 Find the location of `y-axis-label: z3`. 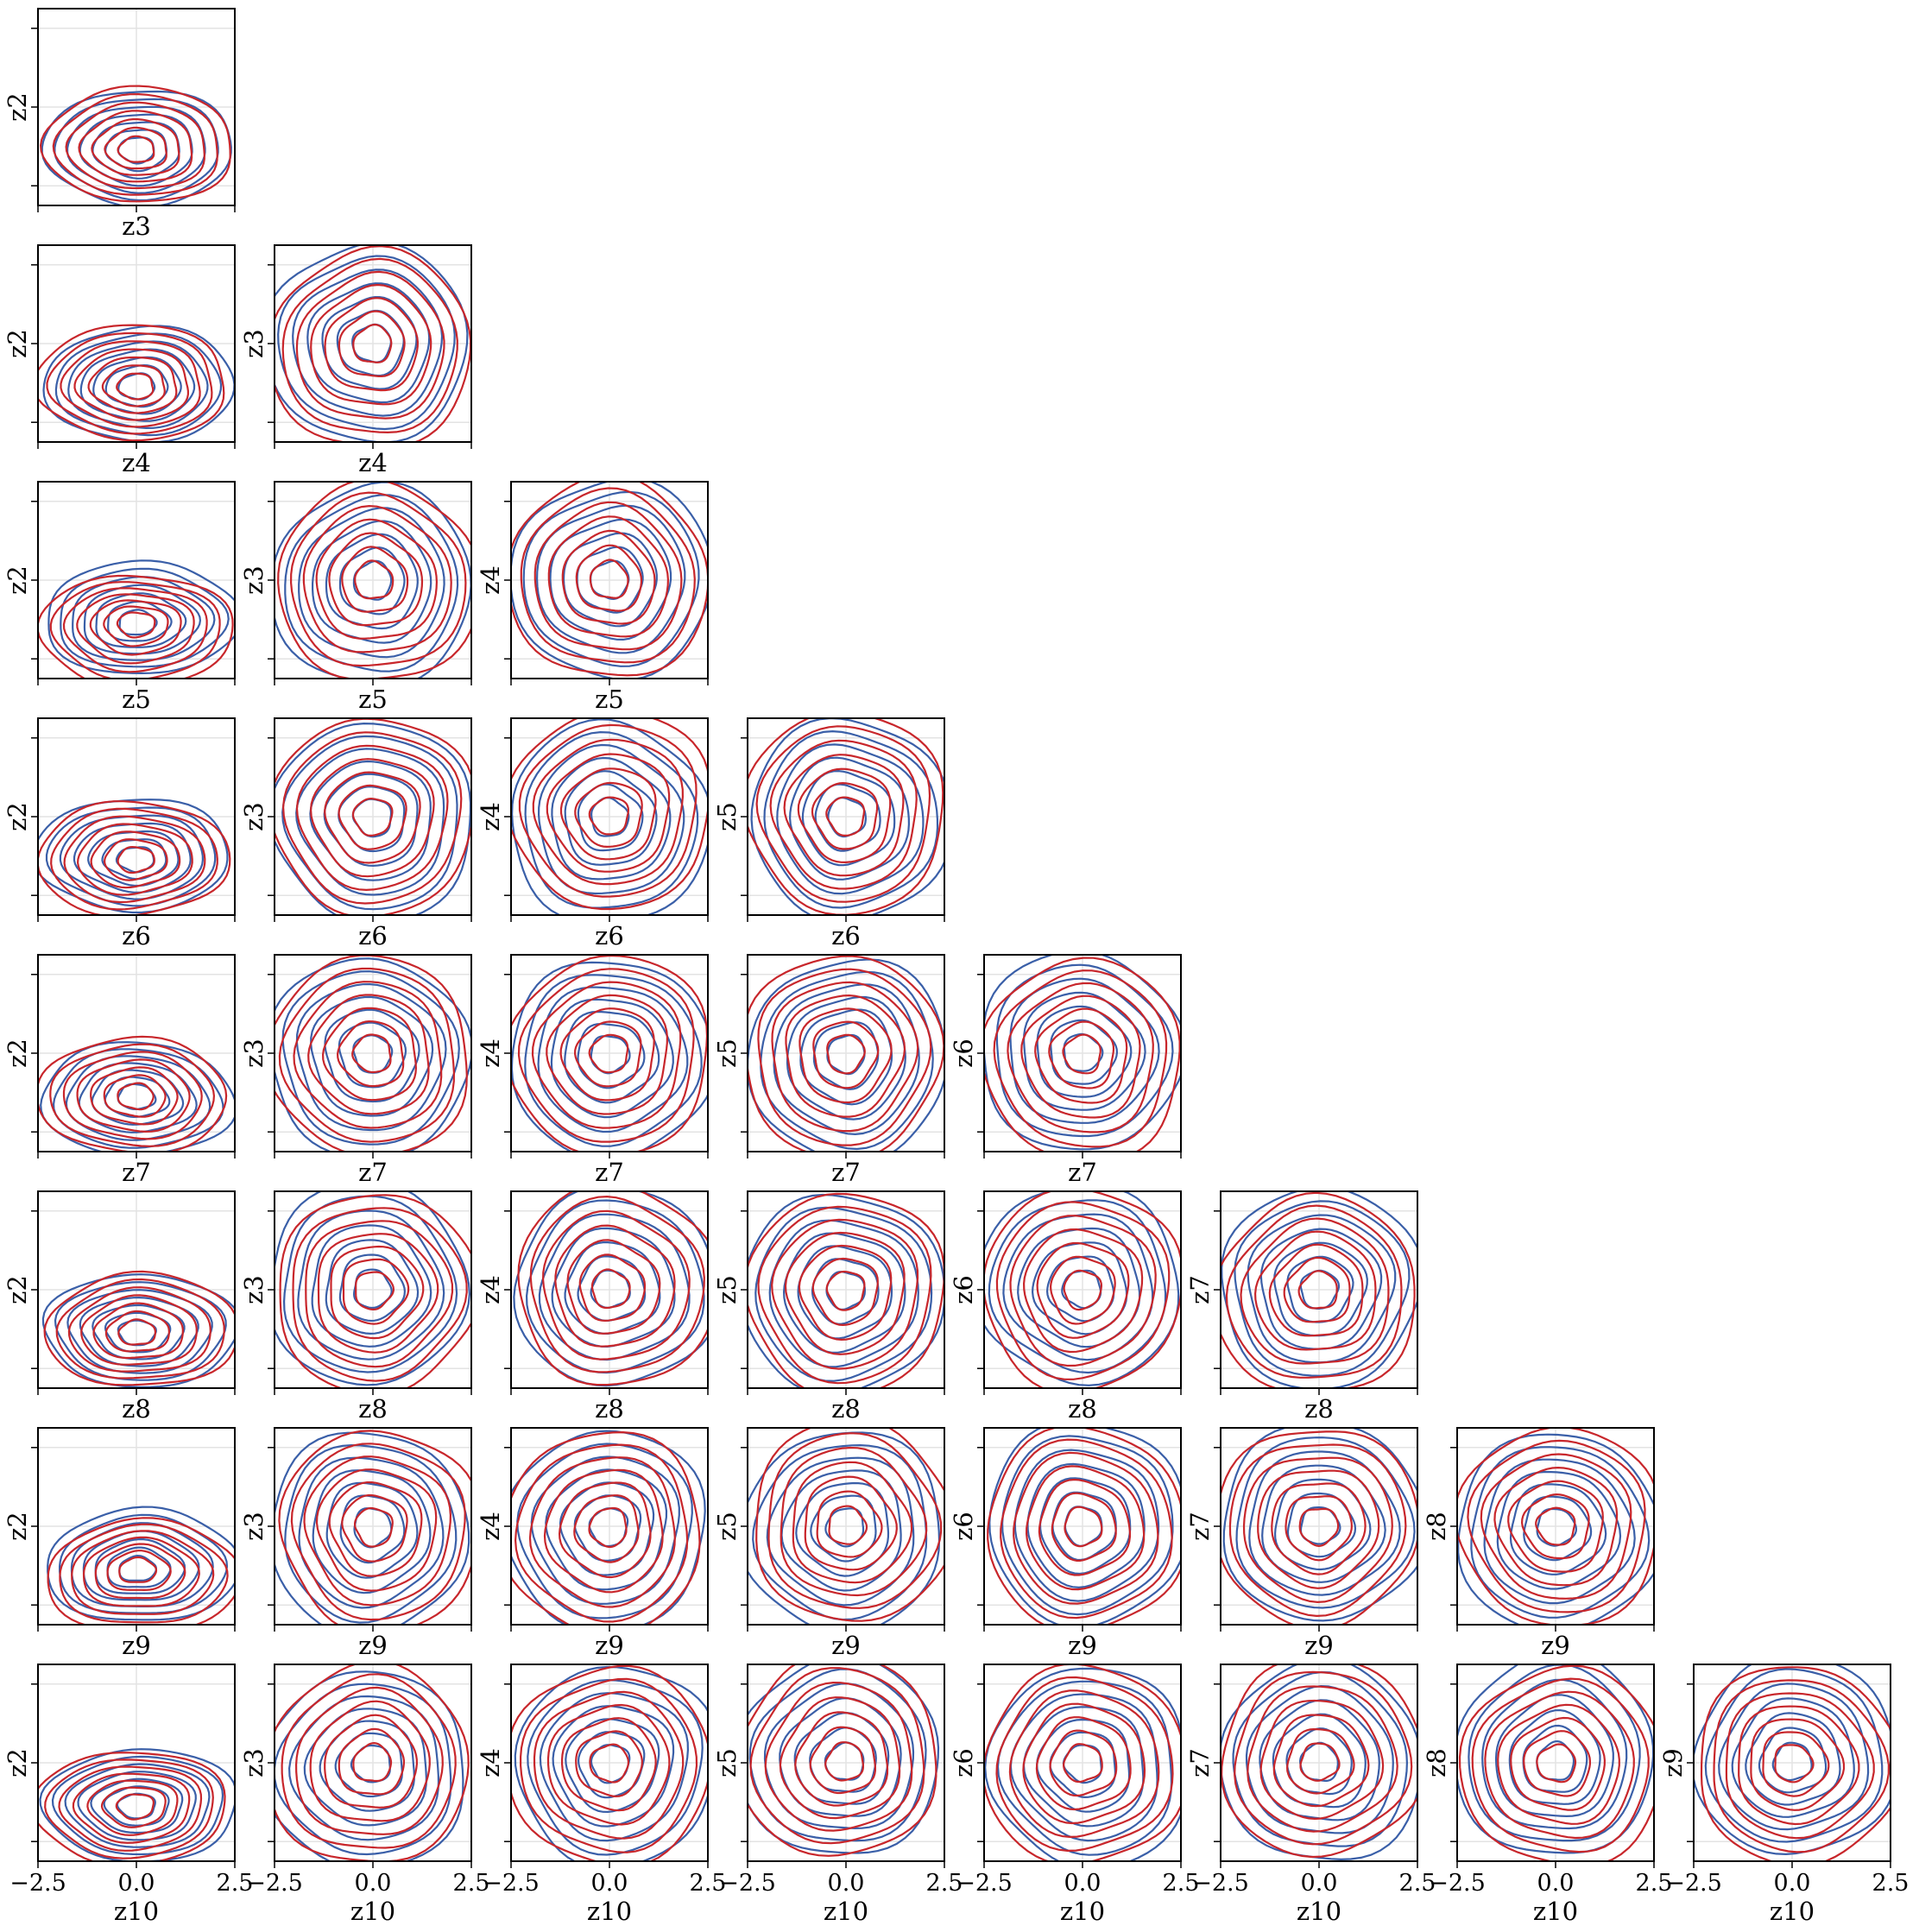

y-axis-label: z3 is located at coordinates (253, 1762).